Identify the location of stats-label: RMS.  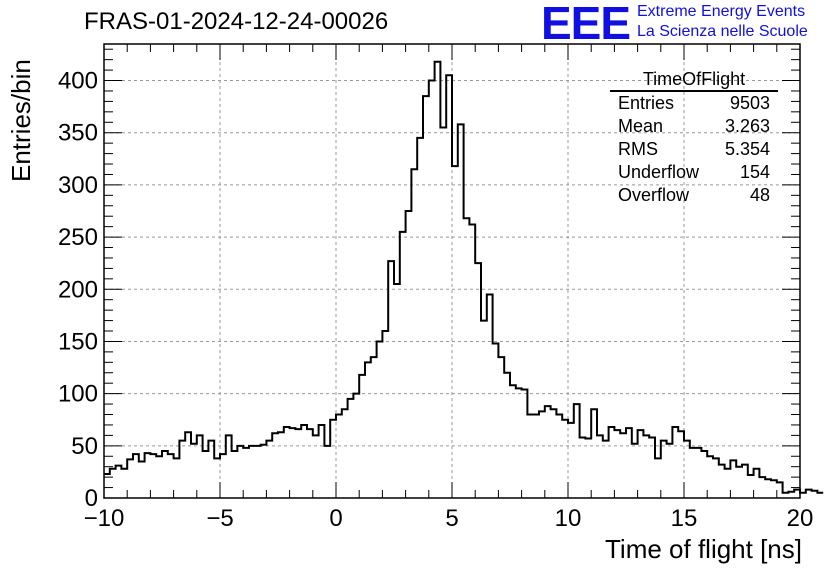
(638, 149).